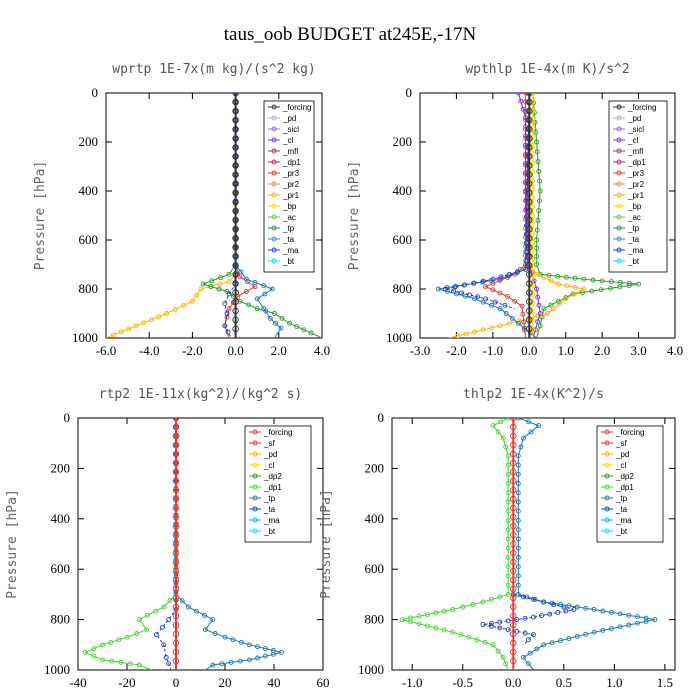 The height and width of the screenshot is (700, 700). I want to click on series-group, so click(183, 544).